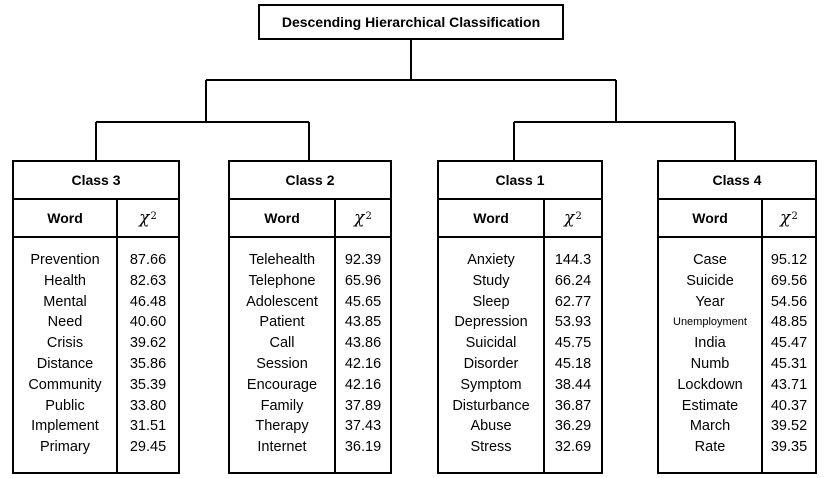 The image size is (829, 478). I want to click on value-cell: 144.3, so click(573, 260).